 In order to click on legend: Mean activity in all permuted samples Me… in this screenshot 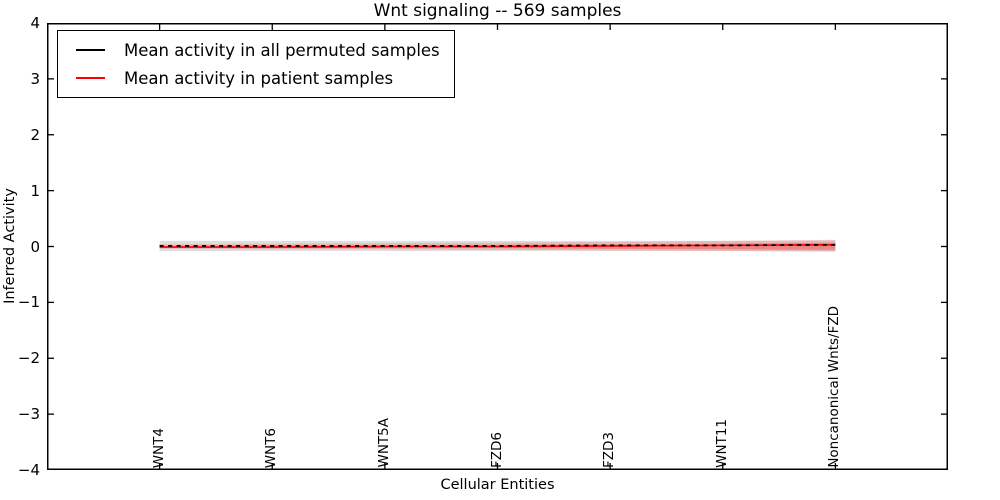, I will do `click(256, 64)`.